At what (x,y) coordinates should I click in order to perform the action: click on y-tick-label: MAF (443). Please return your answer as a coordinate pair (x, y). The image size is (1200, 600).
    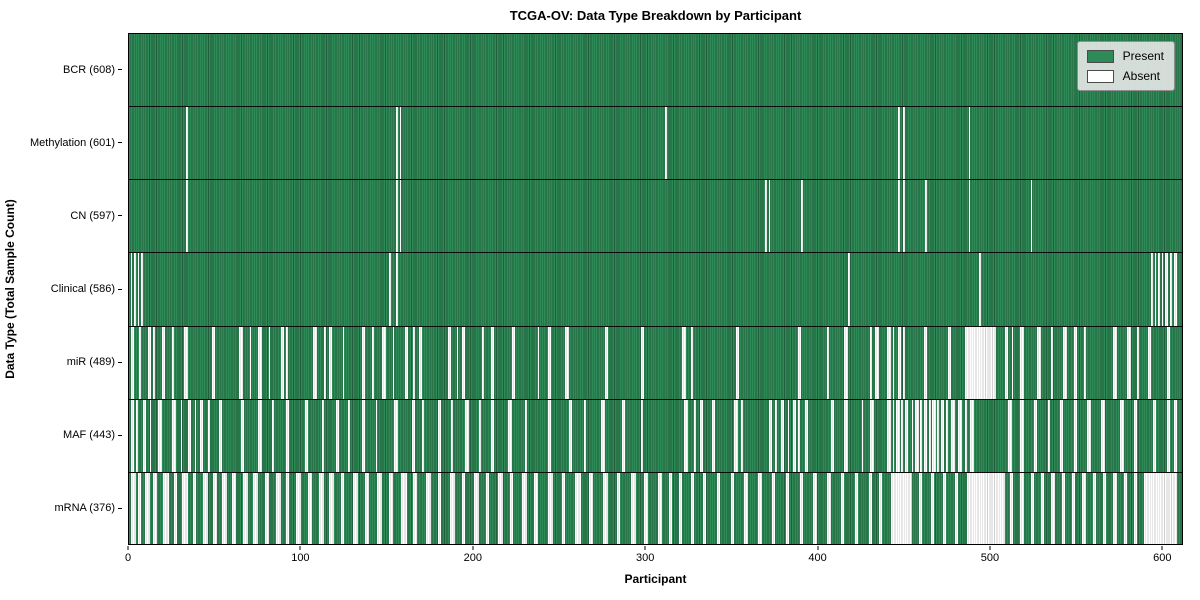
    Looking at the image, I should click on (89, 435).